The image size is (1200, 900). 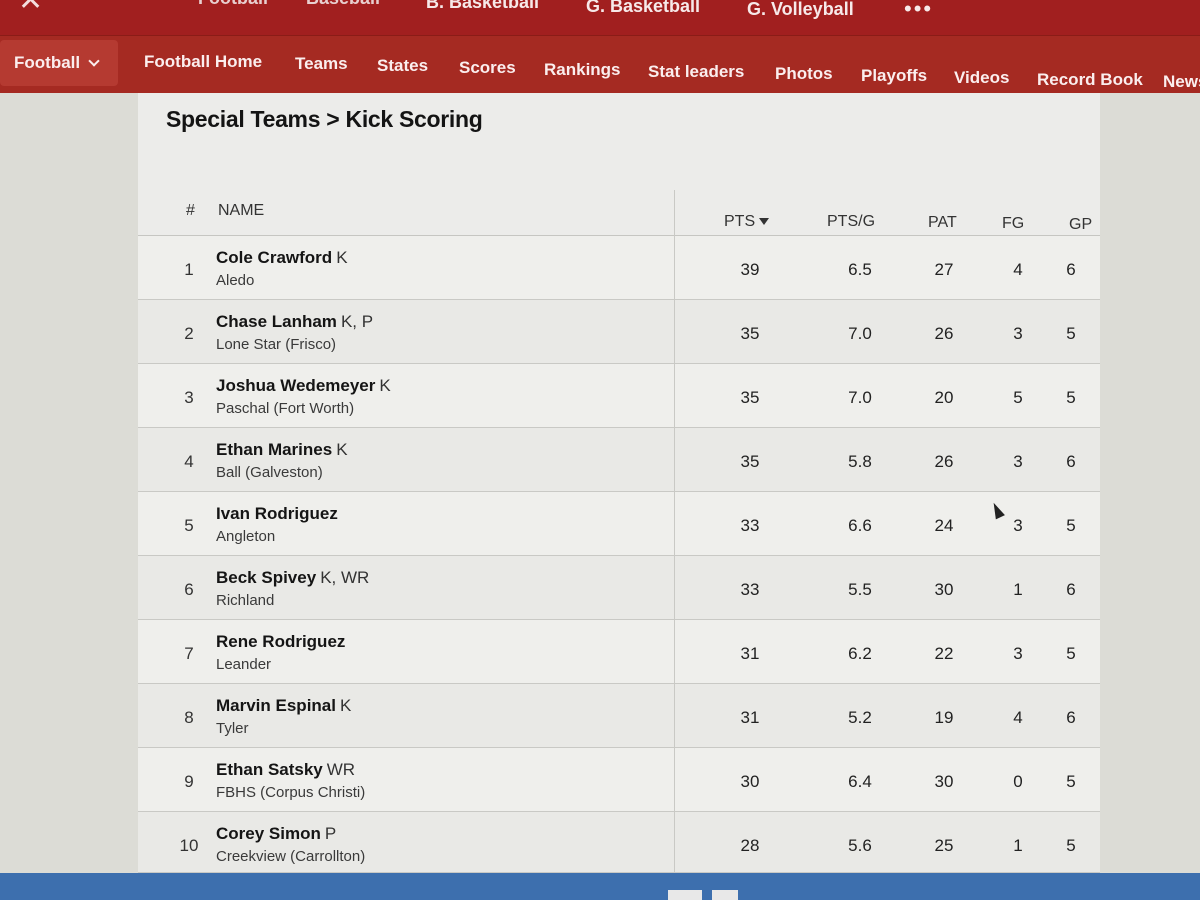 What do you see at coordinates (944, 653) in the screenshot?
I see `cell-pat: 22` at bounding box center [944, 653].